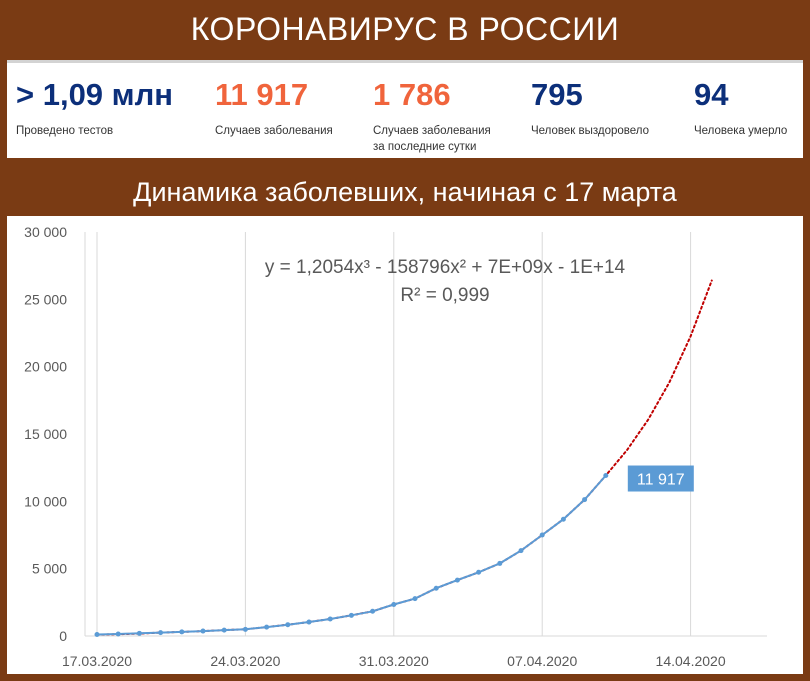 The height and width of the screenshot is (681, 810). I want to click on y-tick-label: 0, so click(63, 636).